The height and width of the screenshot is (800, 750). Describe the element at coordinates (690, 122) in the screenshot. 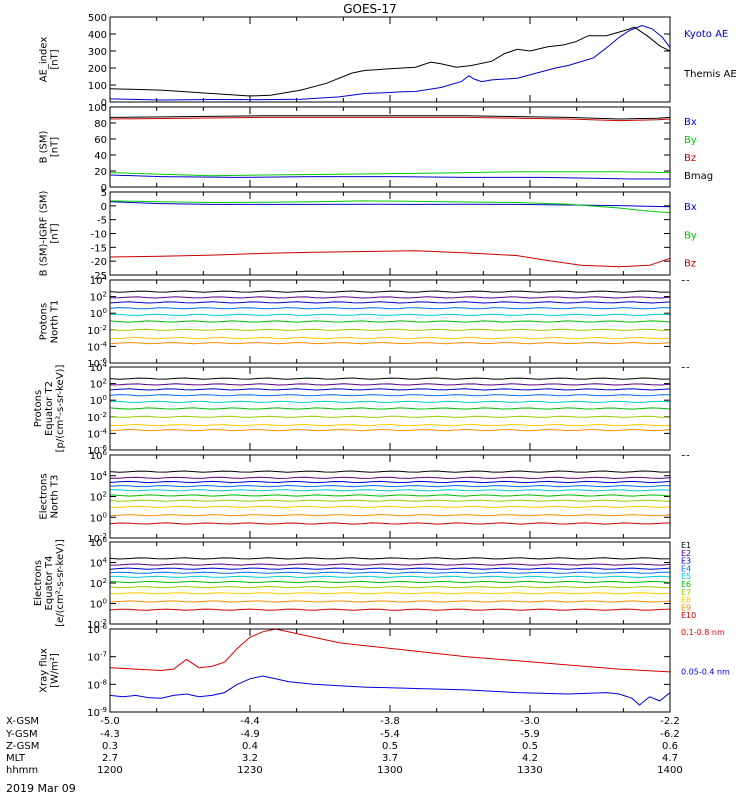

I see `legend-bx: Bx` at that location.